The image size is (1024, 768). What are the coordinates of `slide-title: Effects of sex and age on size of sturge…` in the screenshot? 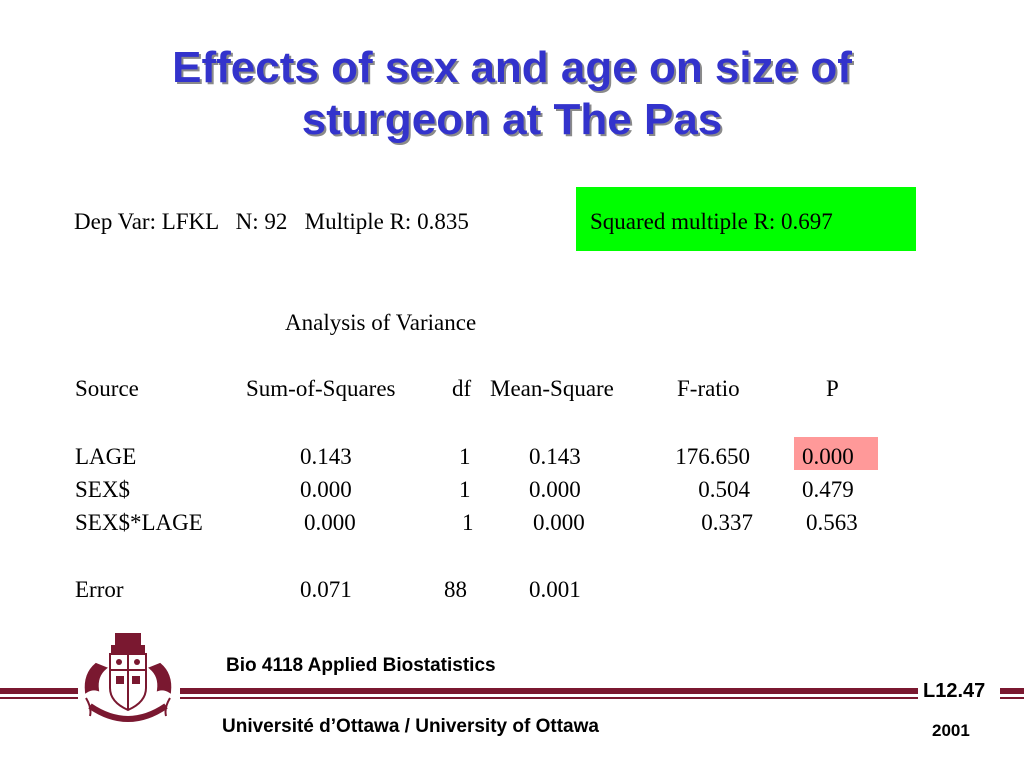 It's located at (512, 94).